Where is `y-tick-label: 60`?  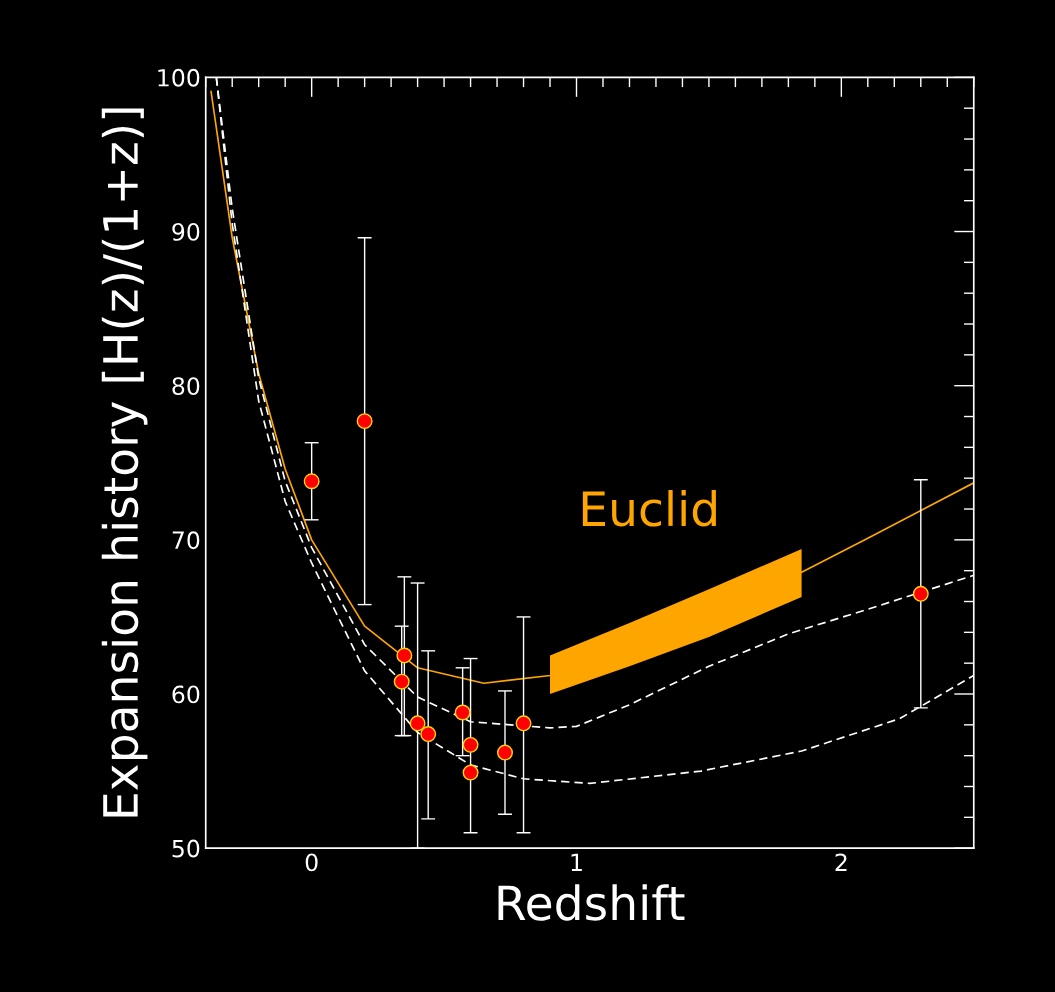
y-tick-label: 60 is located at coordinates (186, 694).